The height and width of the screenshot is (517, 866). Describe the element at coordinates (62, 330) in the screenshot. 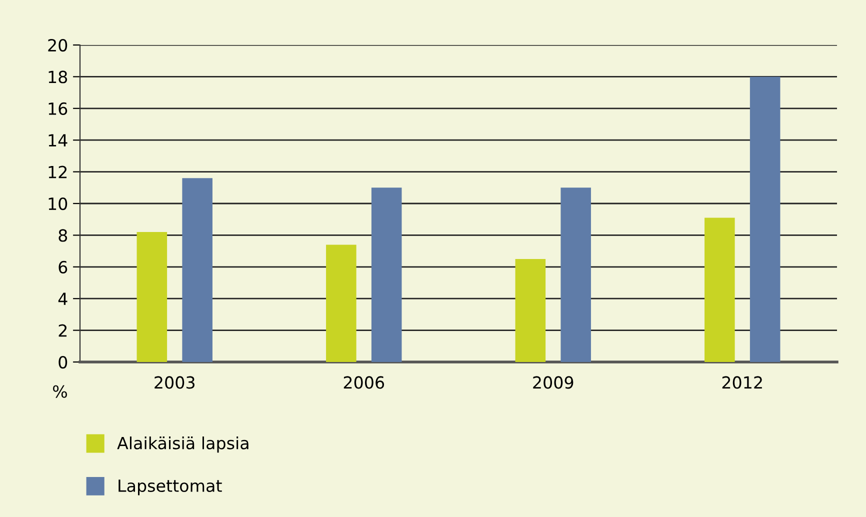

I see `y-tick-label: 2` at that location.